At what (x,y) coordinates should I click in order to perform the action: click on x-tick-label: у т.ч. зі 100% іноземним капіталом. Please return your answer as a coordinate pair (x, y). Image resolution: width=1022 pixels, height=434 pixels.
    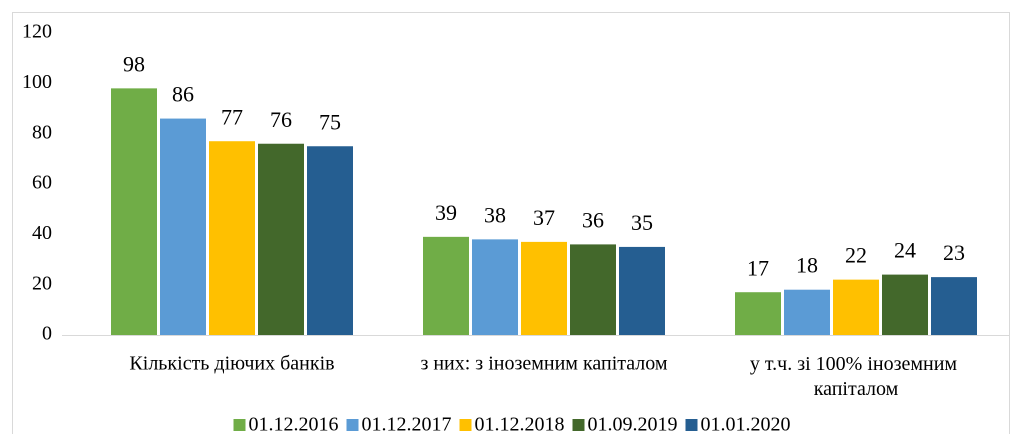
    Looking at the image, I should click on (856, 376).